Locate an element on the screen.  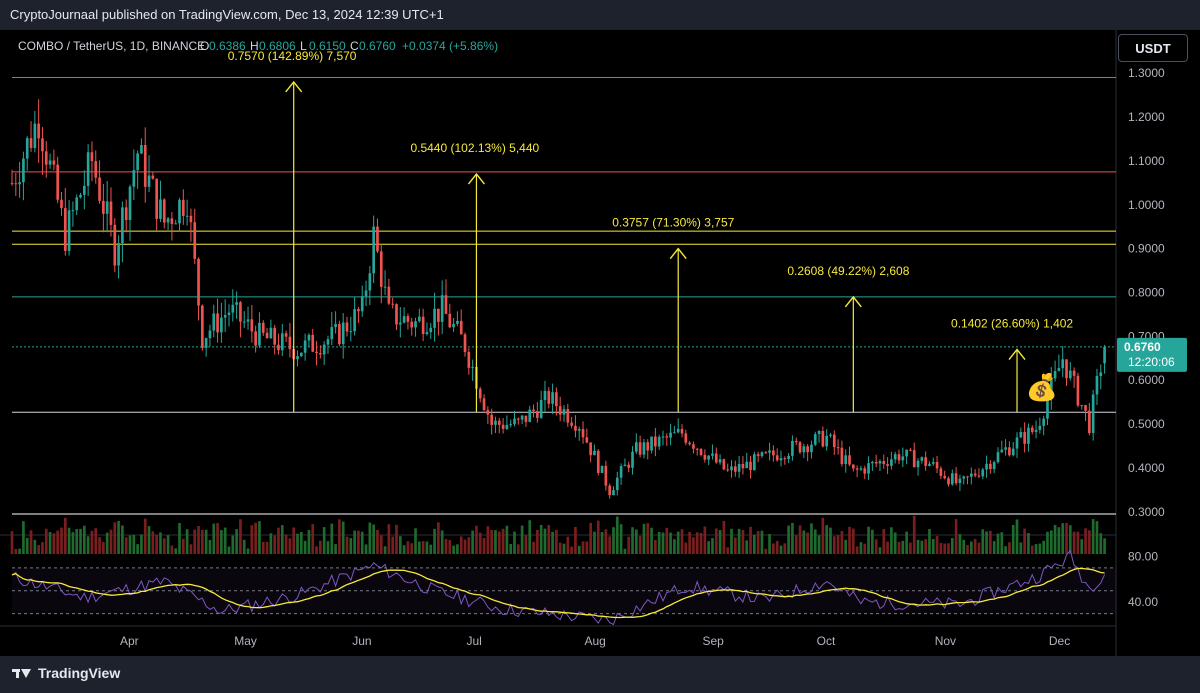
last-price-countdown: 12:20:06 is located at coordinates (1151, 362).